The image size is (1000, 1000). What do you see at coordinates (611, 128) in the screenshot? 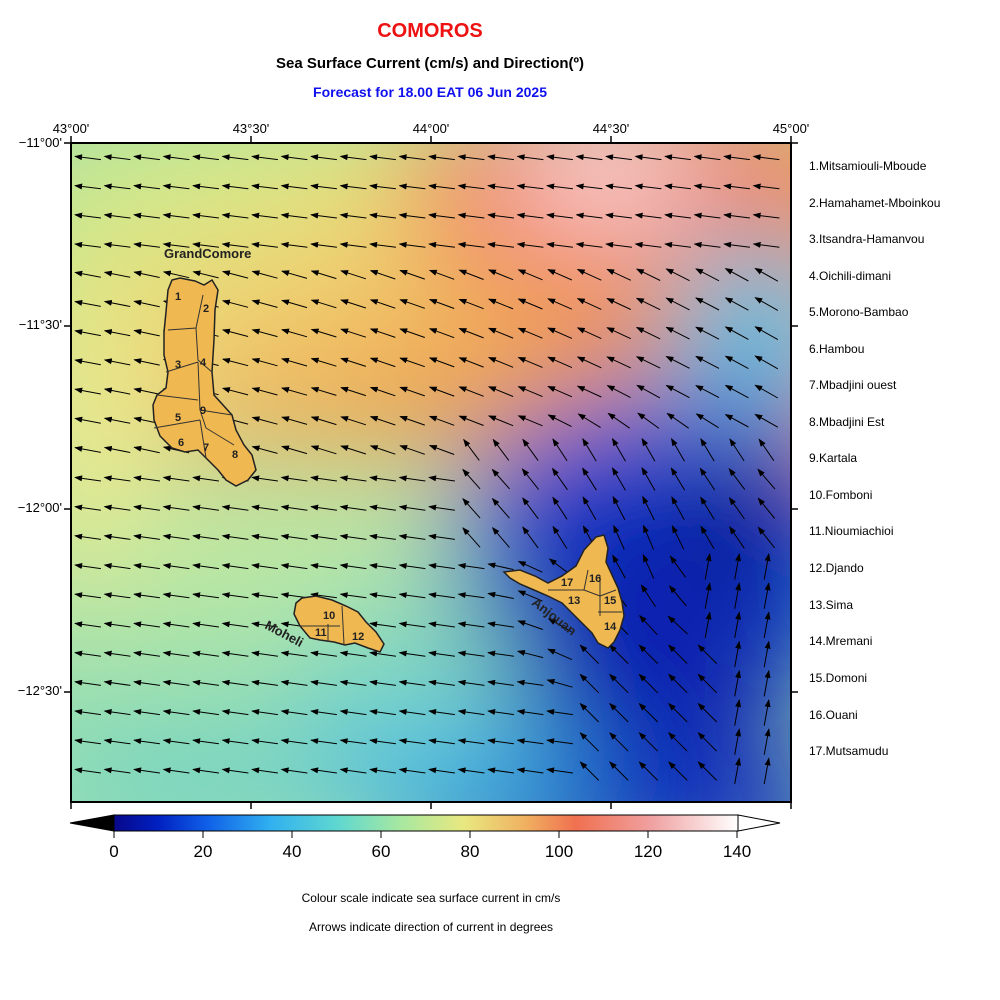
I see `lon-label-44-30: 44°30'` at bounding box center [611, 128].